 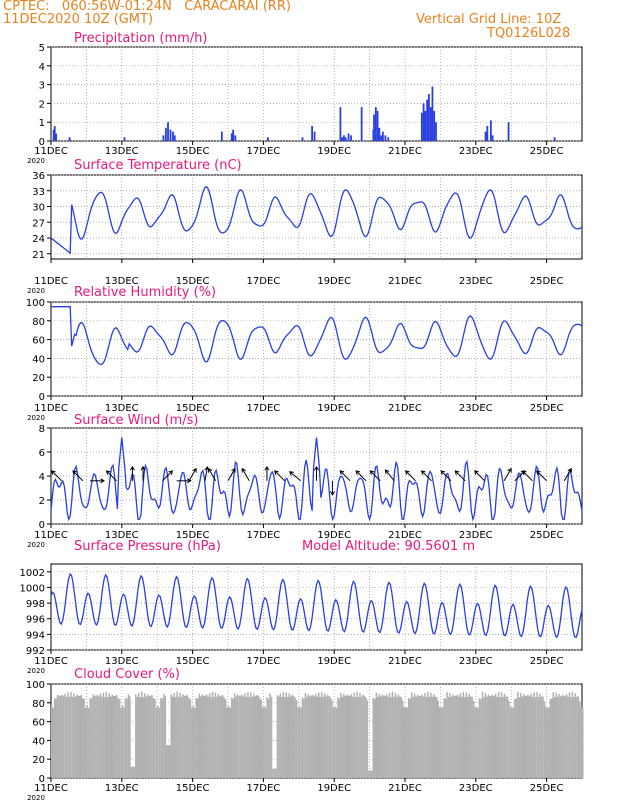 I want to click on precip-ytick-label: 3, so click(x=42, y=86).